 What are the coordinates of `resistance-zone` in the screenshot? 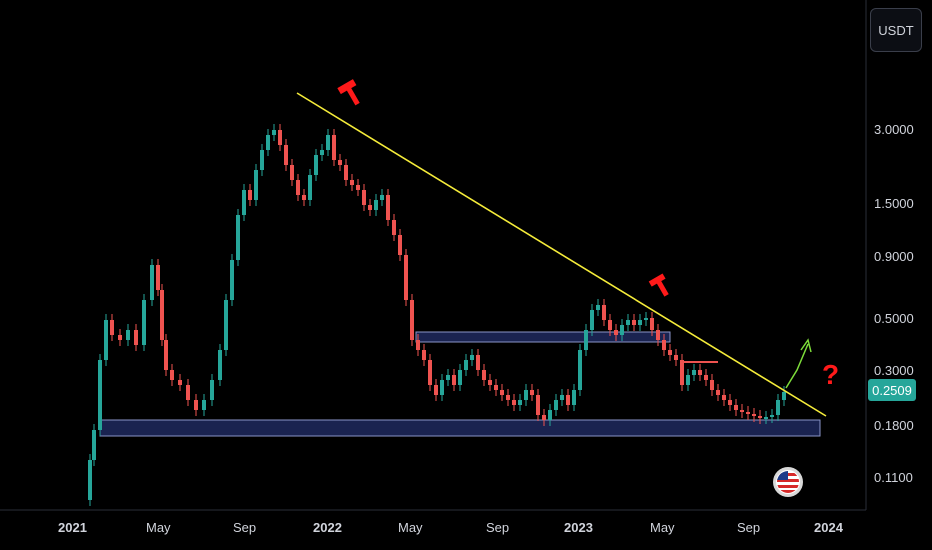 It's located at (543, 337).